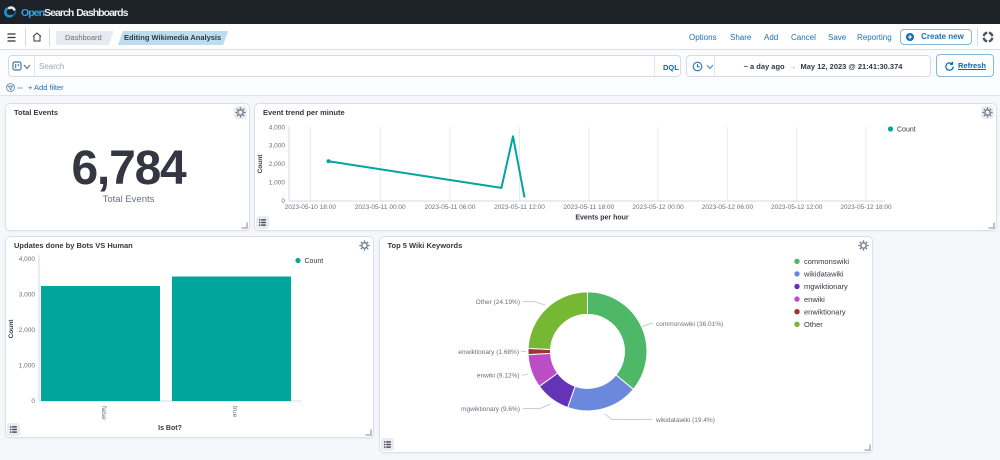 The height and width of the screenshot is (460, 1000). Describe the element at coordinates (689, 324) in the screenshot. I see `svg-text: commonswiki (36.01%)` at that location.